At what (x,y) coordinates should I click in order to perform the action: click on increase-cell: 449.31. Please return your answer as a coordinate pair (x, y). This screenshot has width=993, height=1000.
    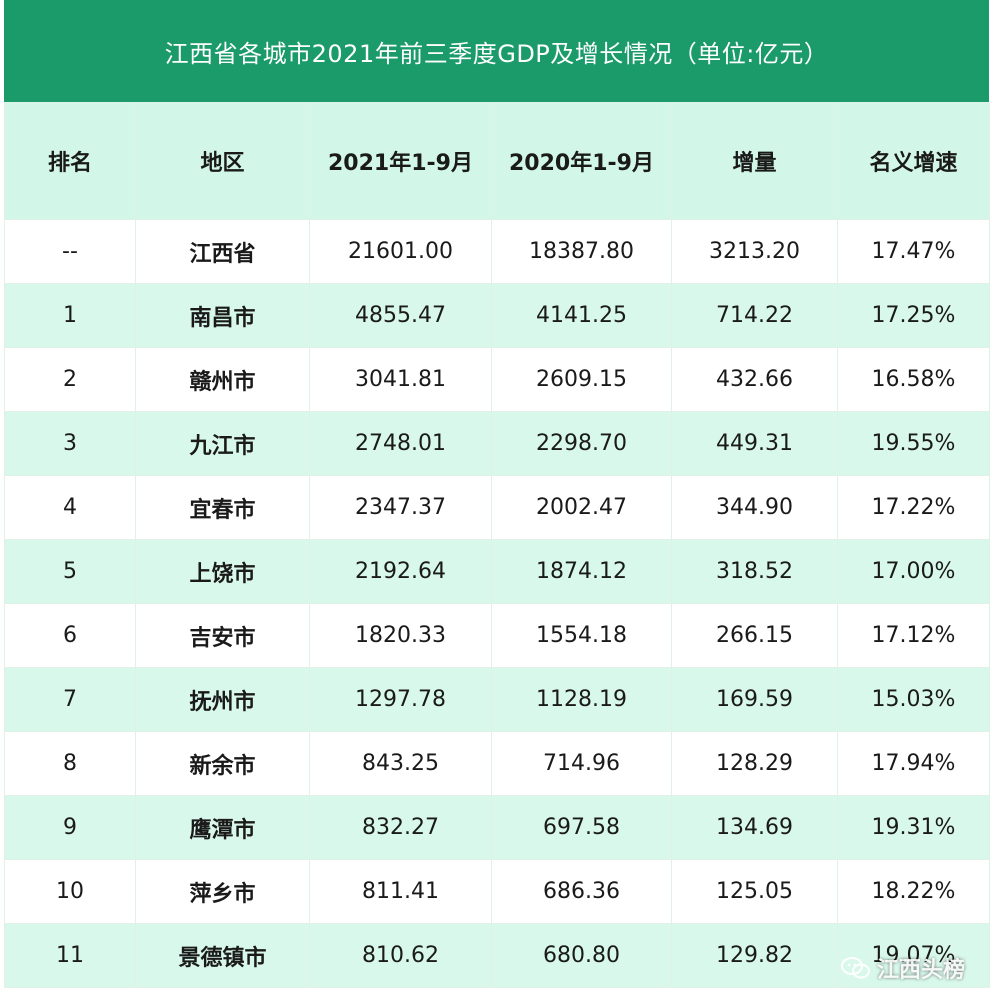
    Looking at the image, I should click on (754, 443).